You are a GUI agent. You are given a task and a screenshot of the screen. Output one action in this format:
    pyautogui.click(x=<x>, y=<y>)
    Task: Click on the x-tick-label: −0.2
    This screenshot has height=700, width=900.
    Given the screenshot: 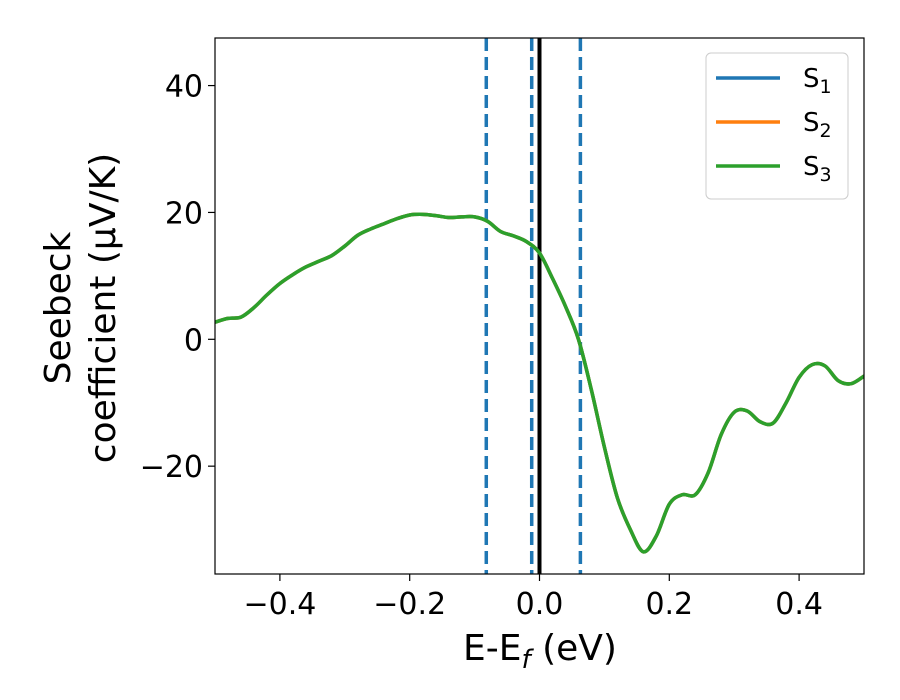 What is the action you would take?
    pyautogui.click(x=409, y=604)
    